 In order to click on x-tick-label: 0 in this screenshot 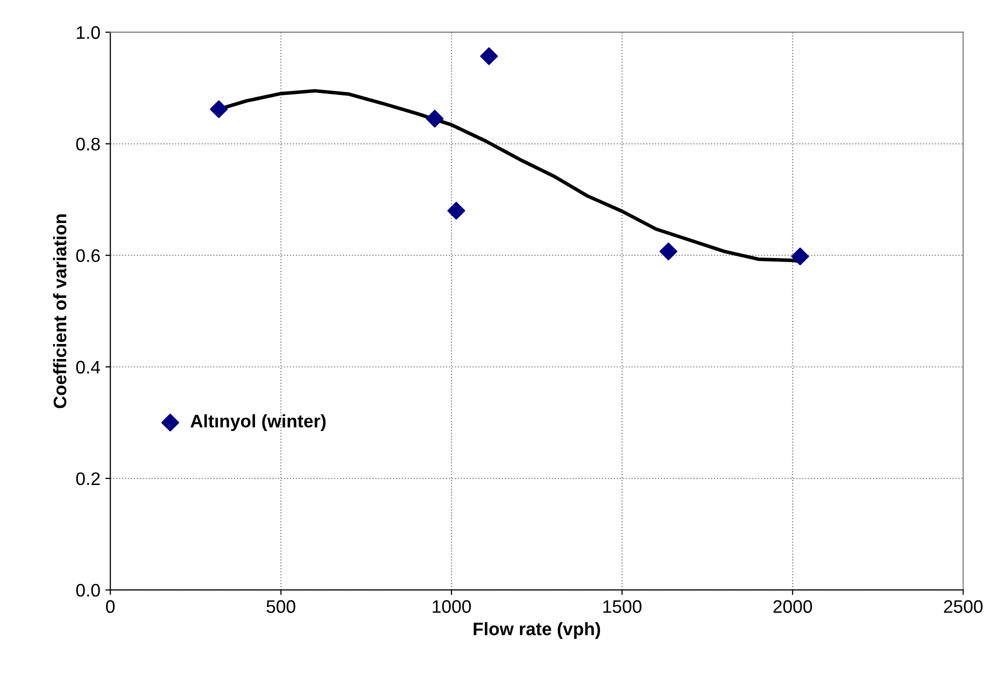, I will do `click(110, 606)`.